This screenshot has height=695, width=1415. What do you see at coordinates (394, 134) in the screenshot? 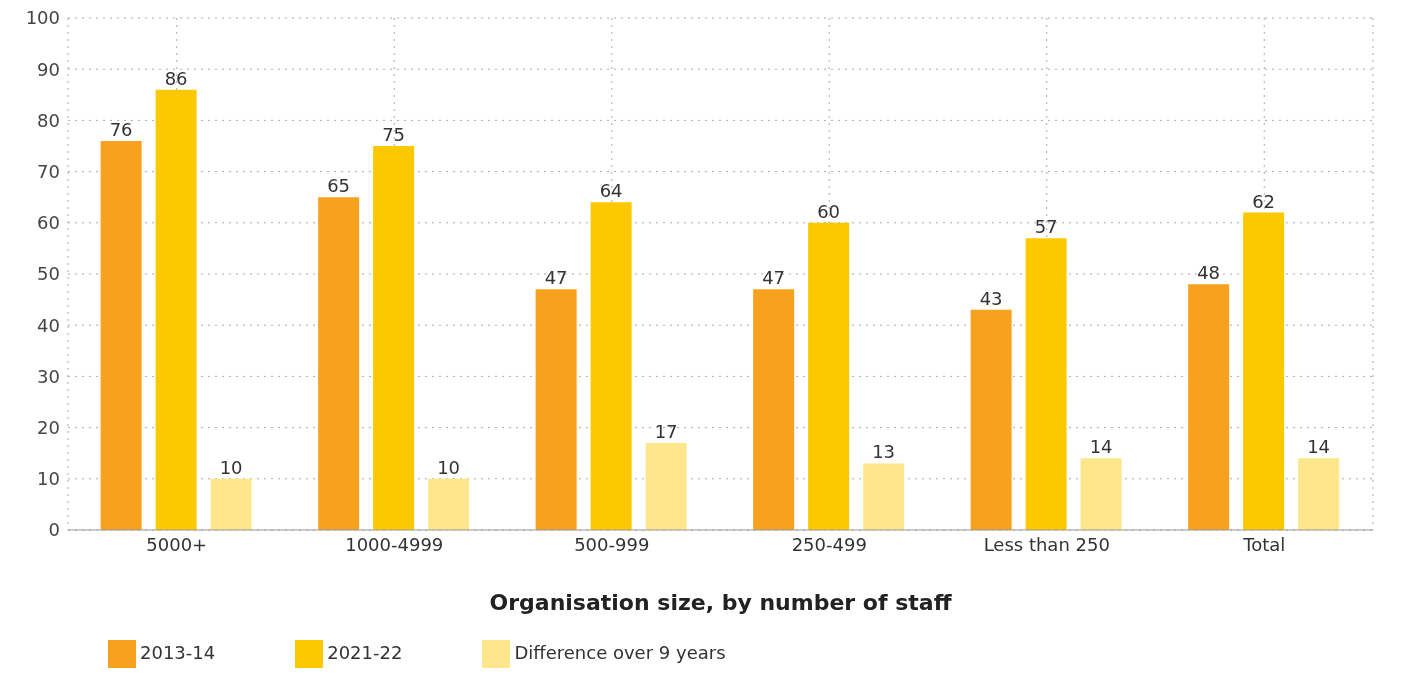
I see `data-label: 75` at bounding box center [394, 134].